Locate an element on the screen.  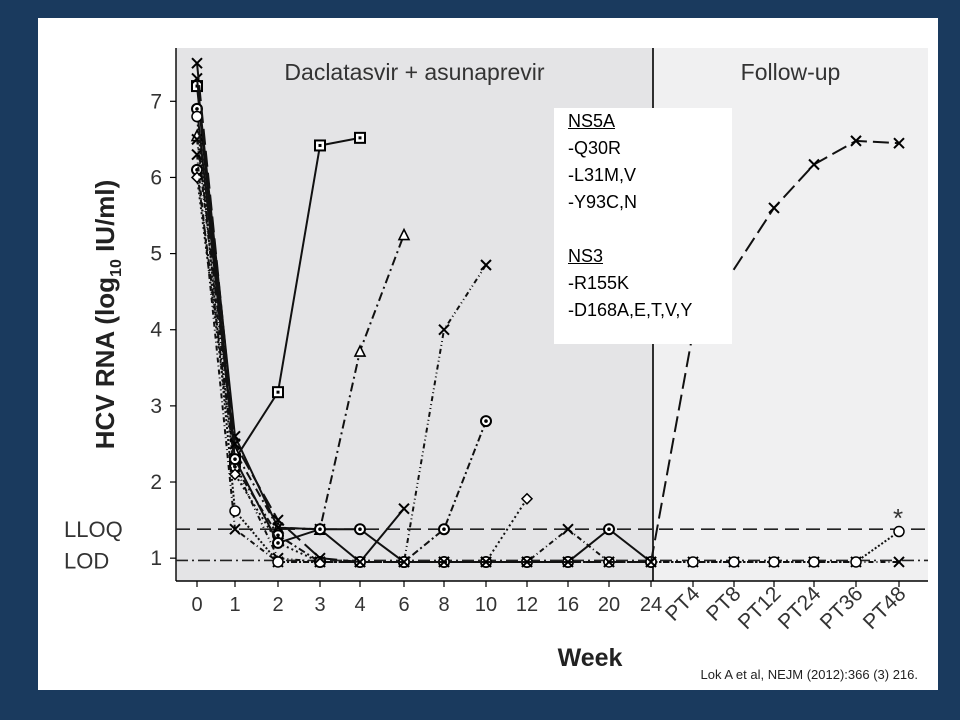
x-tick-label: 0 is located at coordinates (196, 605).